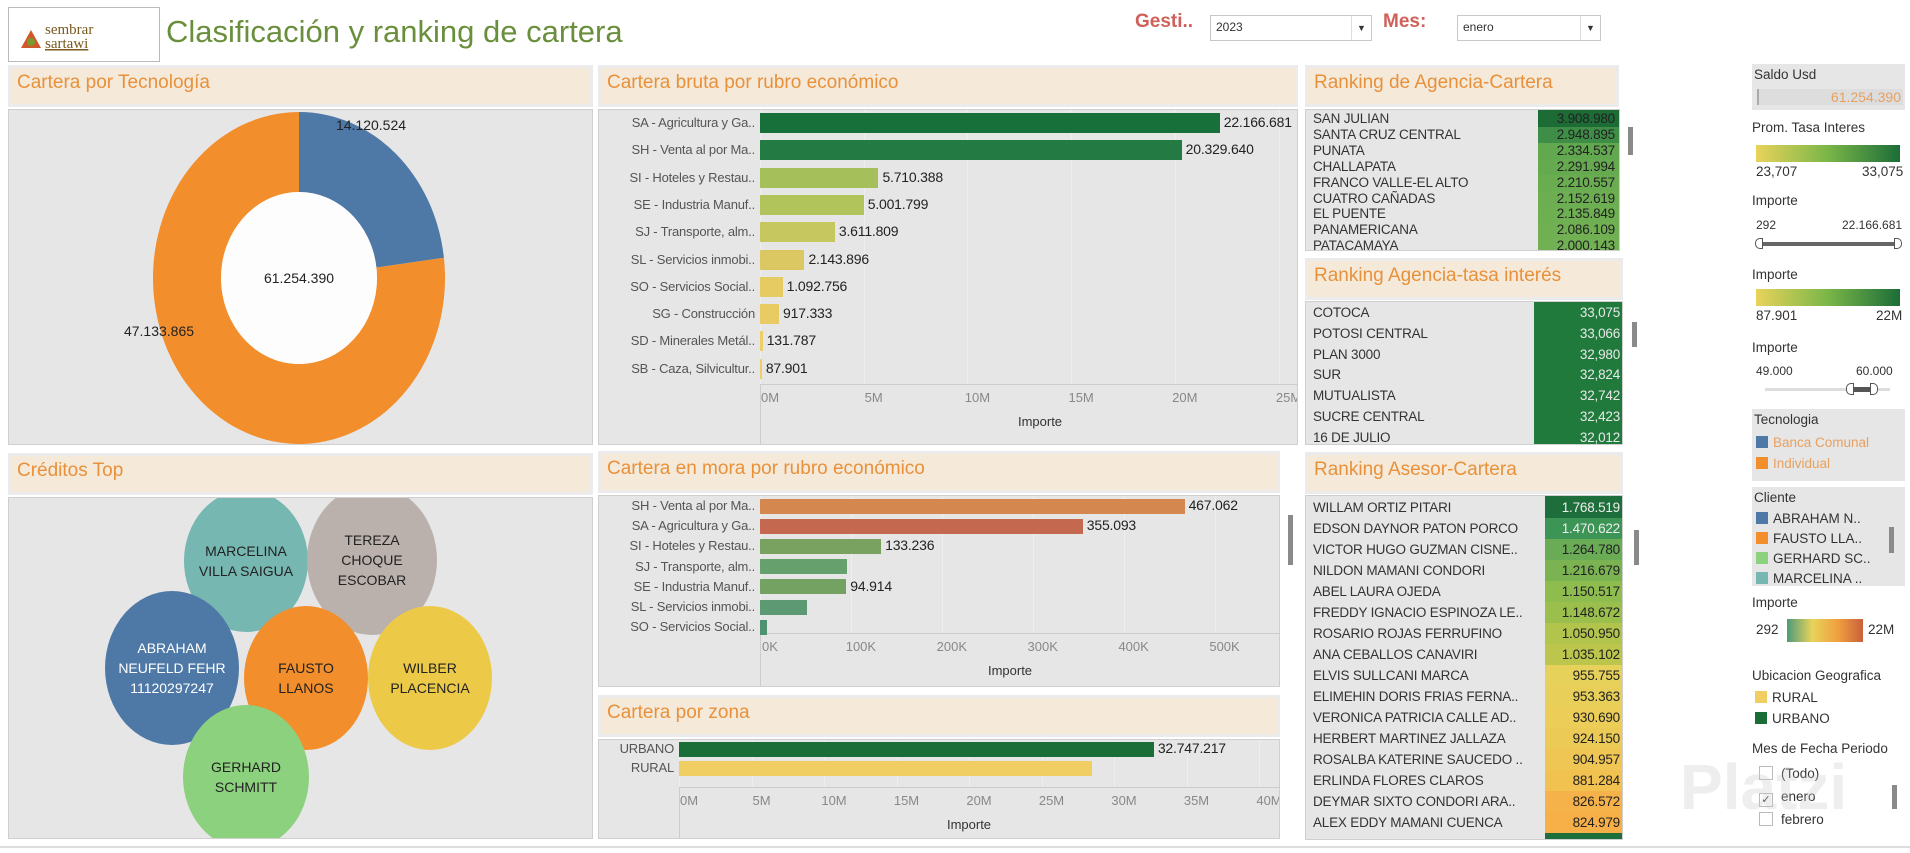 The image size is (1910, 853). What do you see at coordinates (1464, 435) in the screenshot?
I see `table-row: 16 DE JULIO 32,012` at bounding box center [1464, 435].